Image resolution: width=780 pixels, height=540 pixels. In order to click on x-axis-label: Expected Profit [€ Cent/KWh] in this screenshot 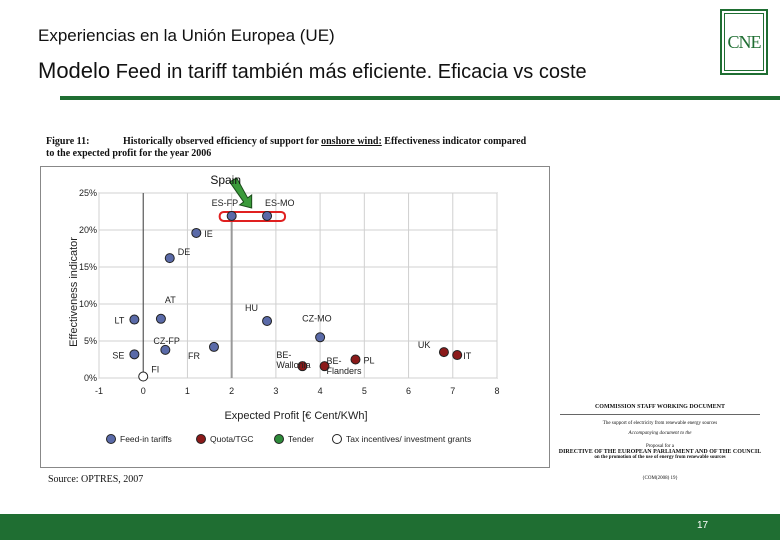, I will do `click(295, 416)`.